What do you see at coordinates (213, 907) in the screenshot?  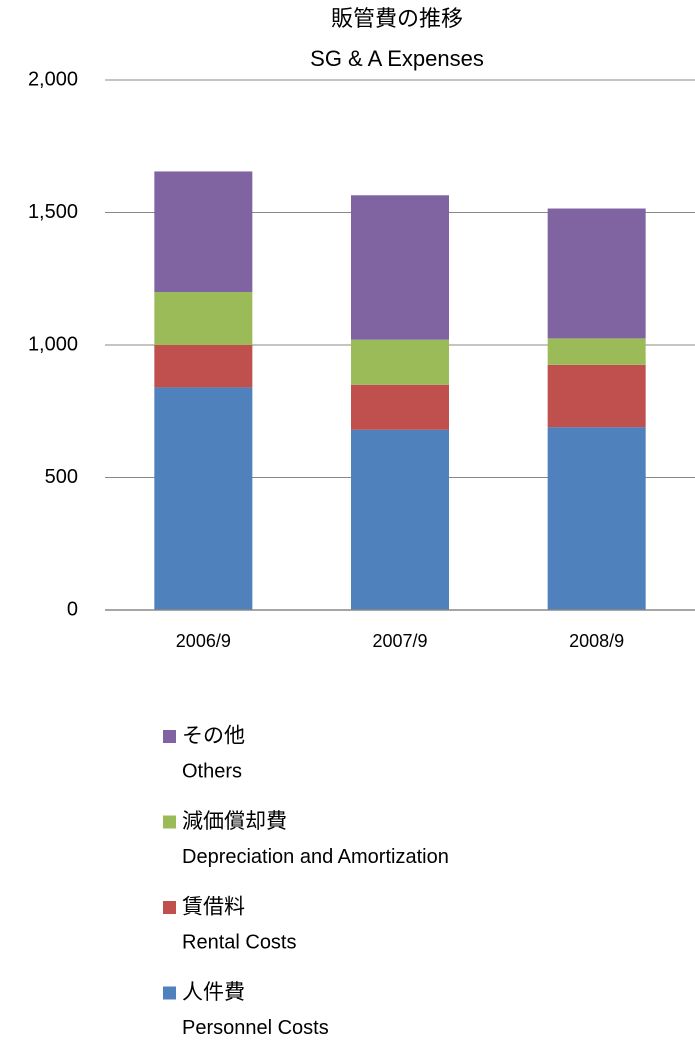 I see `legend-label: 賃借料` at bounding box center [213, 907].